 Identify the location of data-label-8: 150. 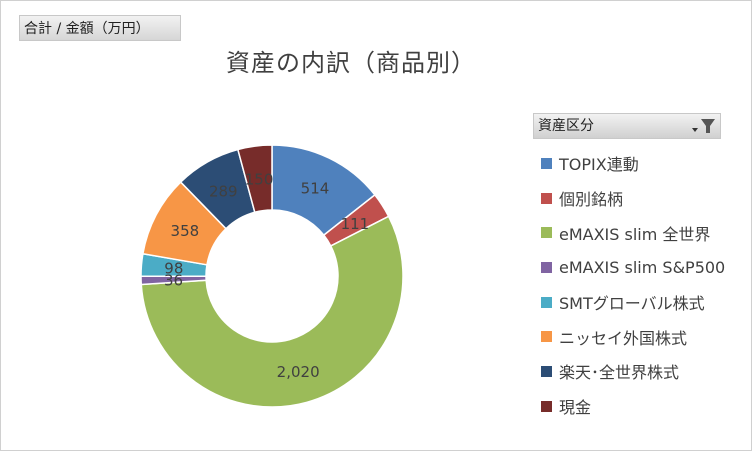
(259, 179).